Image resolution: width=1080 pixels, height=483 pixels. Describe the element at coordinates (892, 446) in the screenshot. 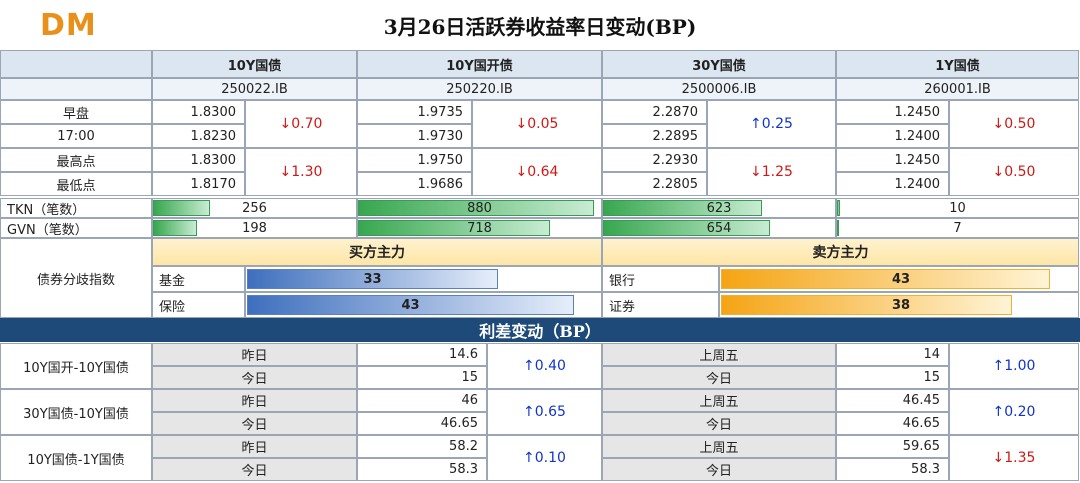

I see `spread-value-lastfri-2: 59.65` at that location.